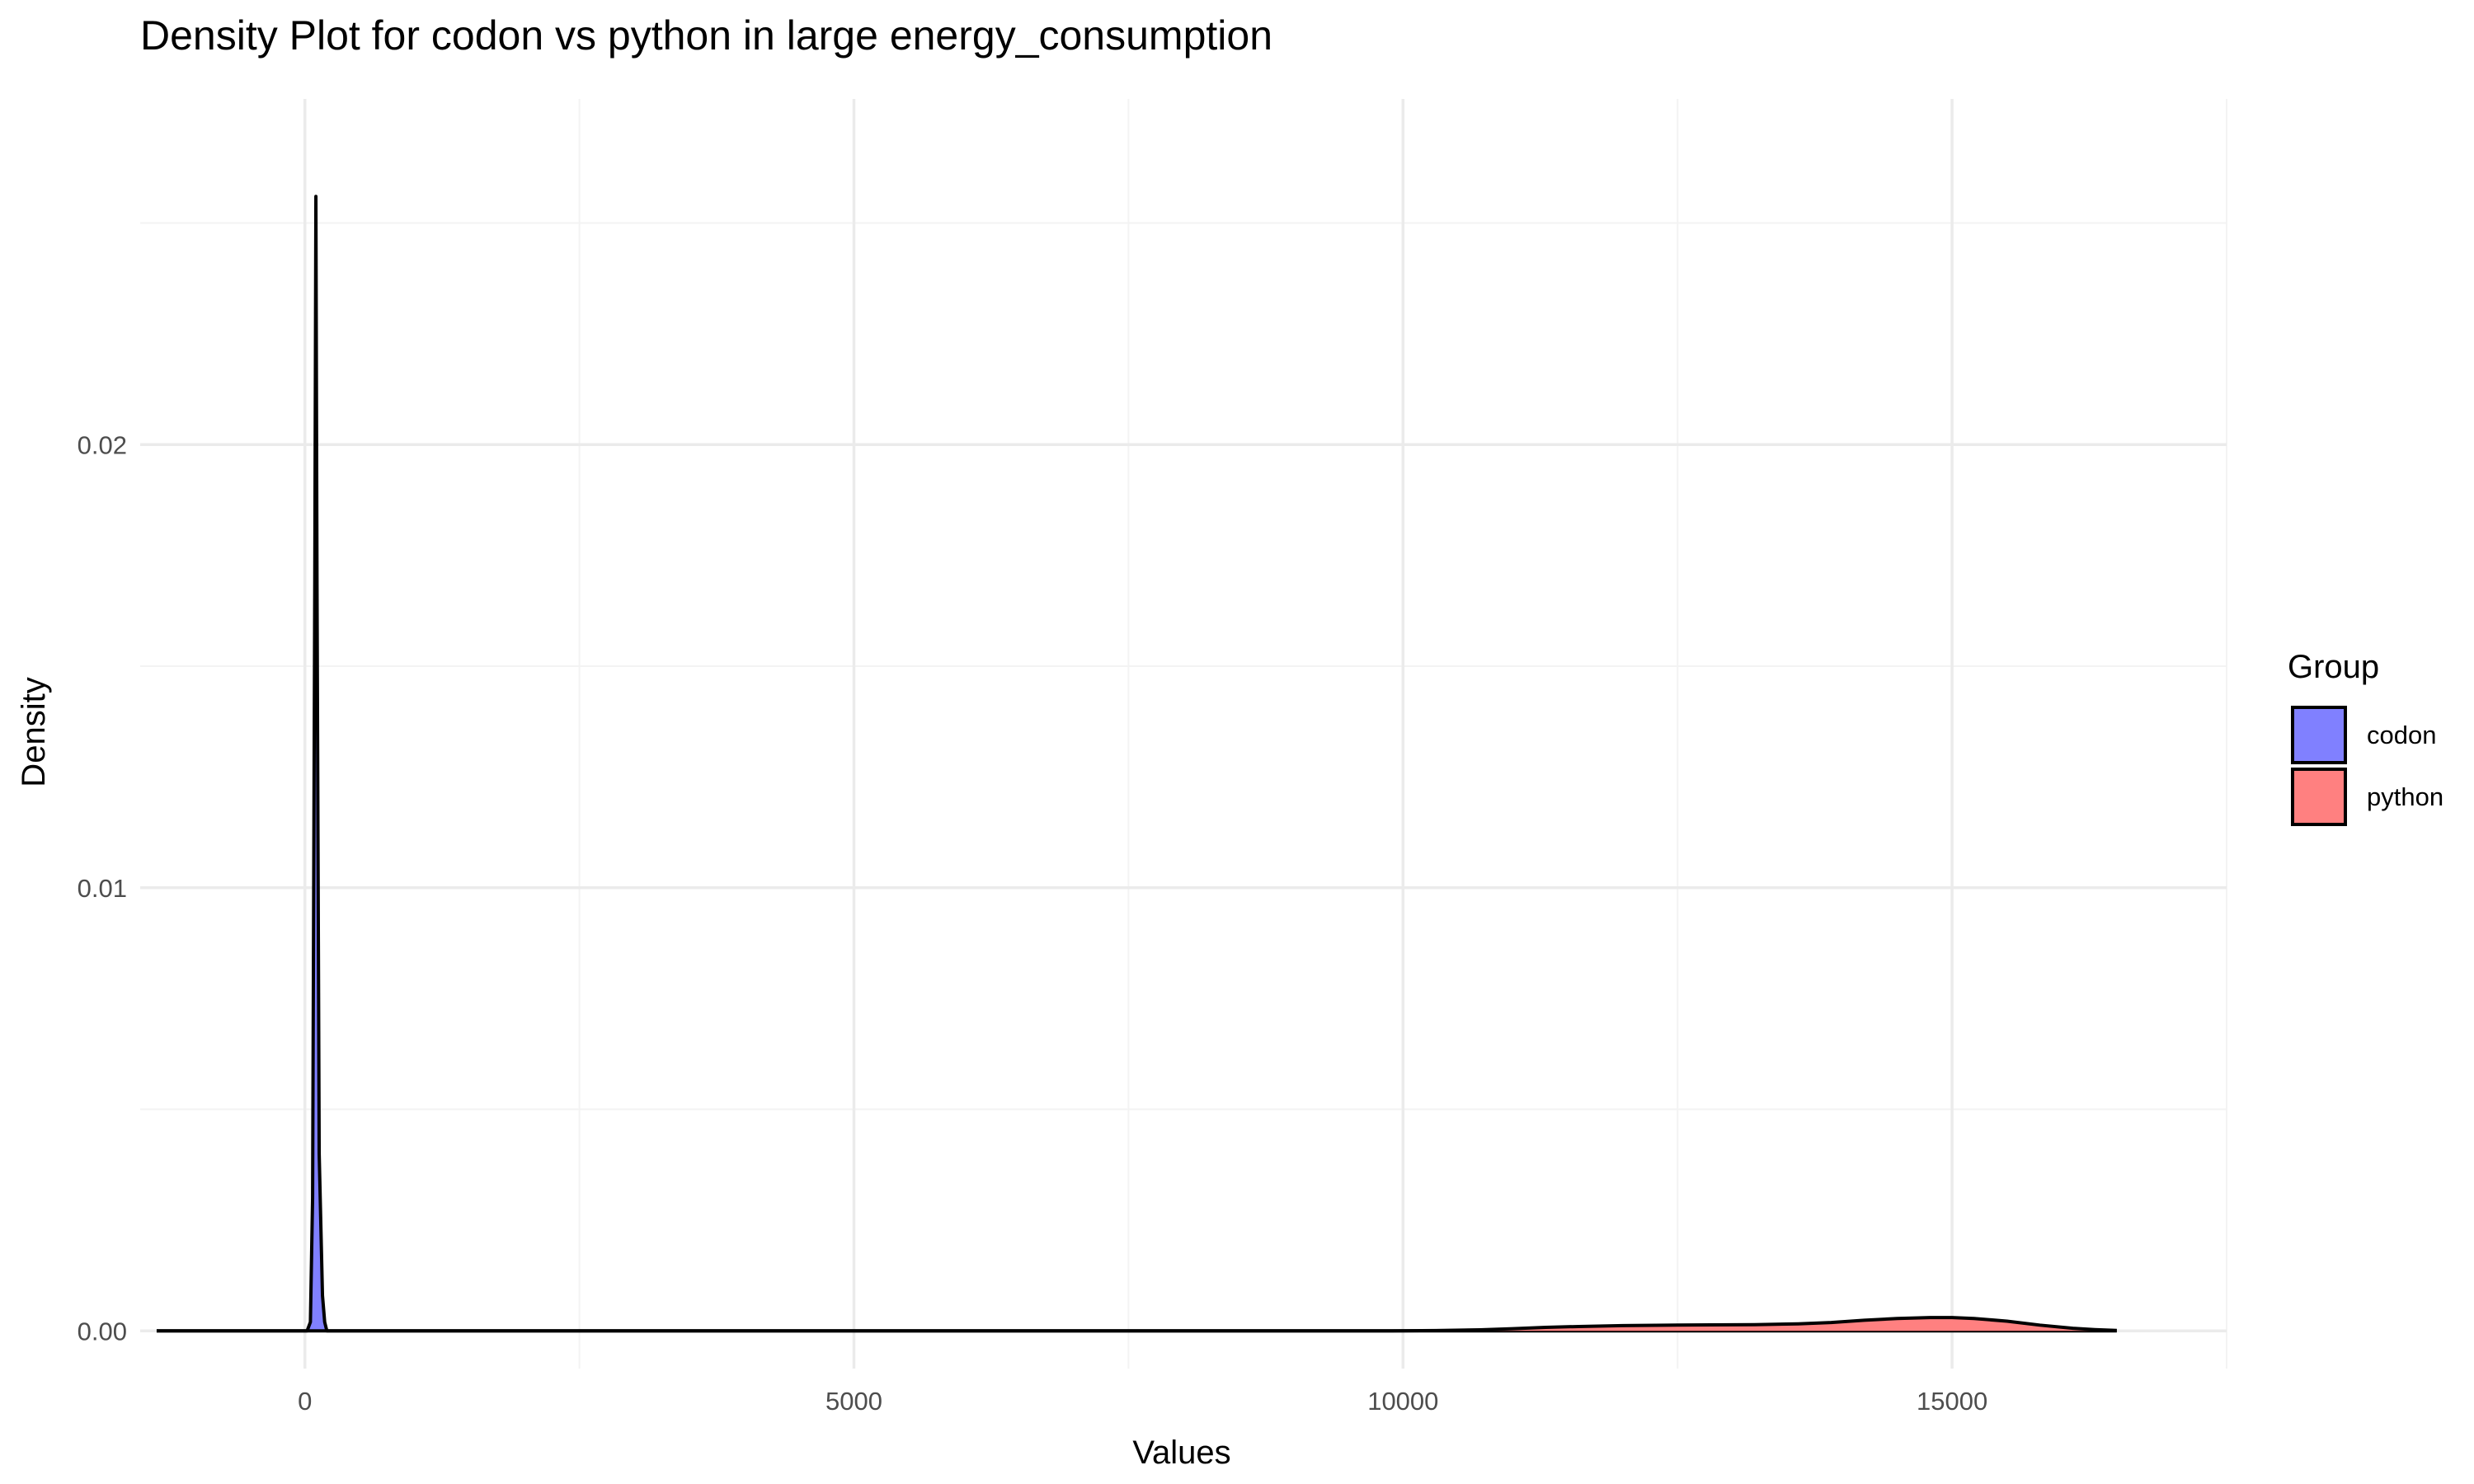 The height and width of the screenshot is (1484, 2474). Describe the element at coordinates (1142, 1401) in the screenshot. I see `x-axis-ticks: 0 5000 10000 15000` at that location.